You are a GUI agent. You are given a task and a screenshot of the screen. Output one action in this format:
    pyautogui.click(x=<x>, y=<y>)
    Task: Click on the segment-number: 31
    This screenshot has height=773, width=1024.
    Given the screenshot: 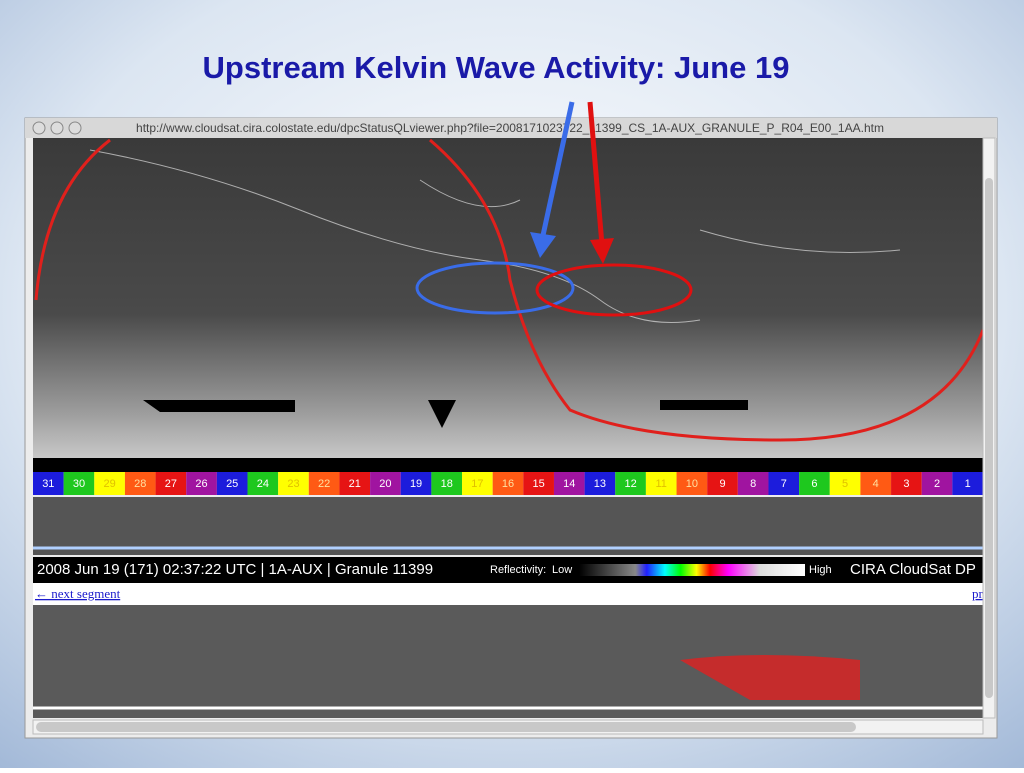 What is the action you would take?
    pyautogui.click(x=48, y=484)
    